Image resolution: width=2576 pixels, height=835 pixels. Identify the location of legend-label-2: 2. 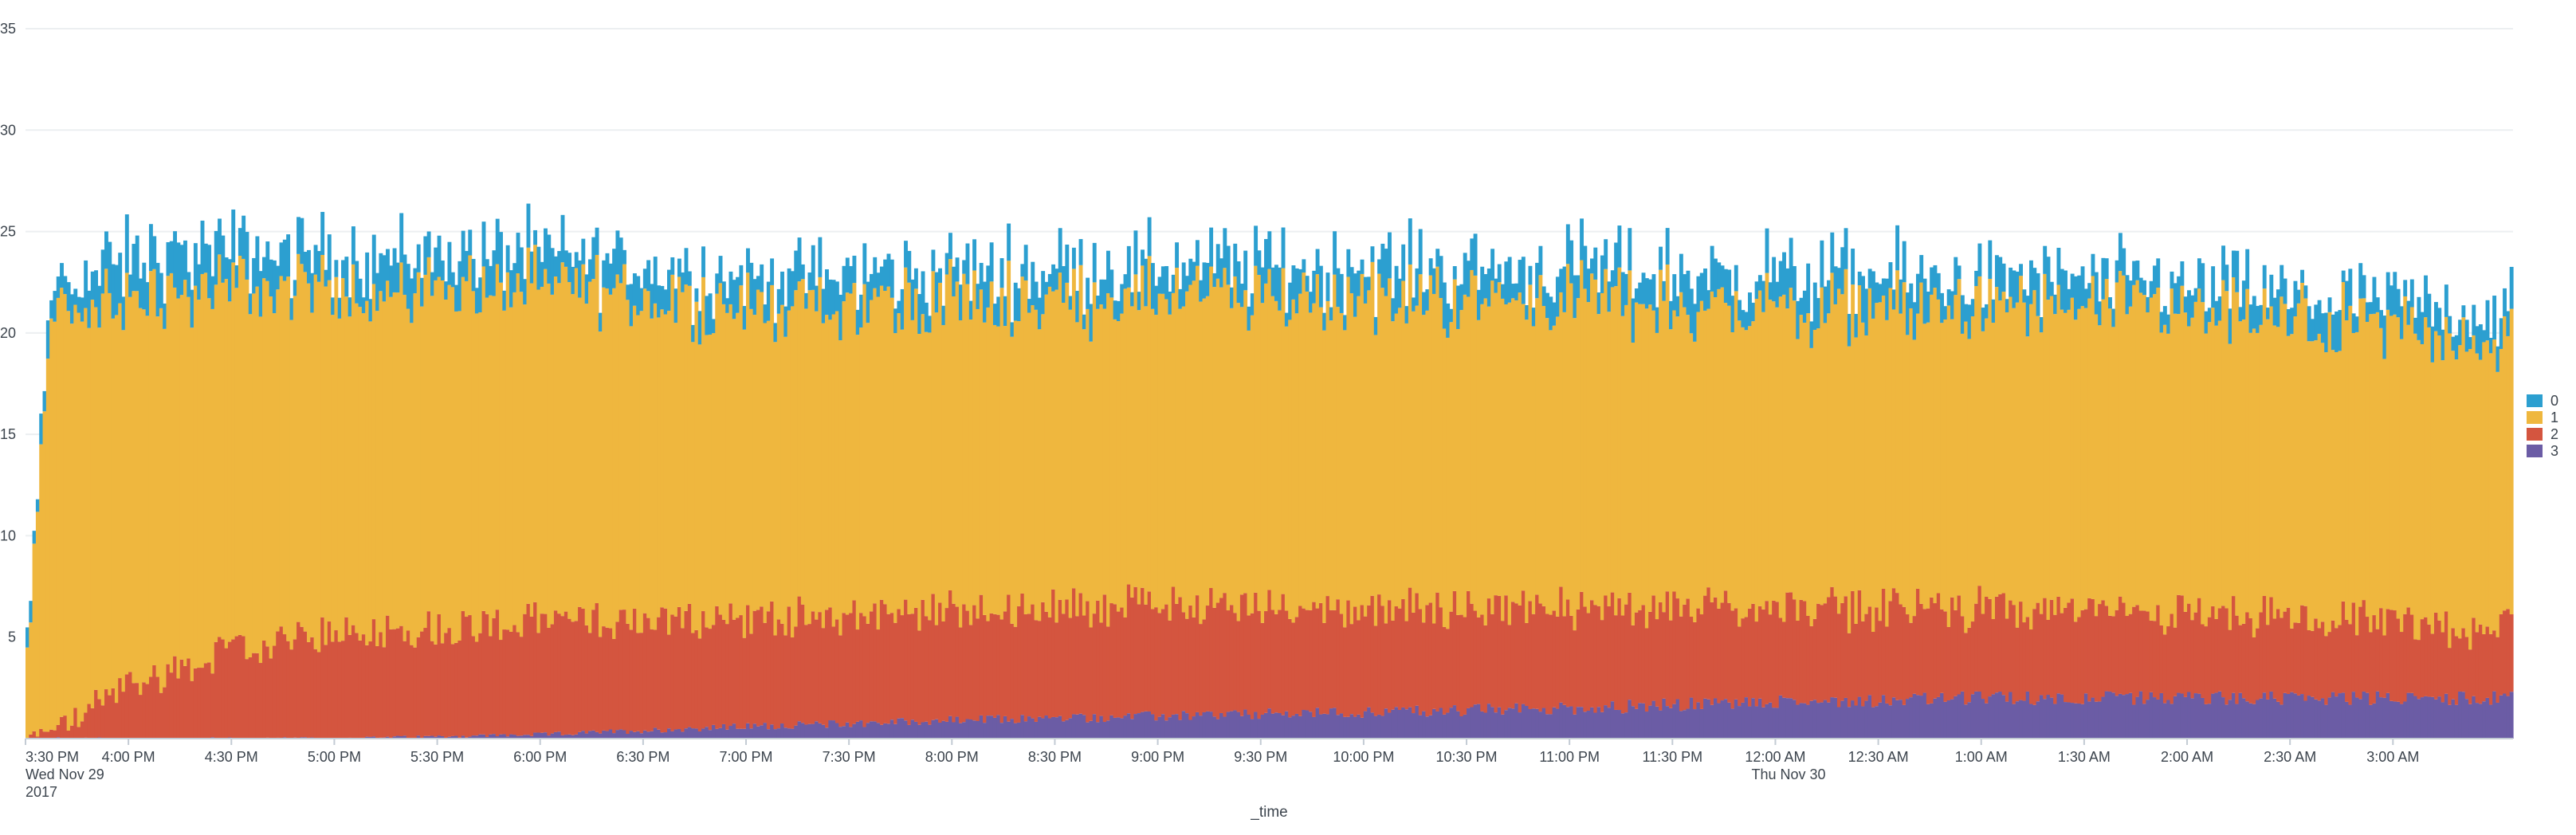
(2554, 434).